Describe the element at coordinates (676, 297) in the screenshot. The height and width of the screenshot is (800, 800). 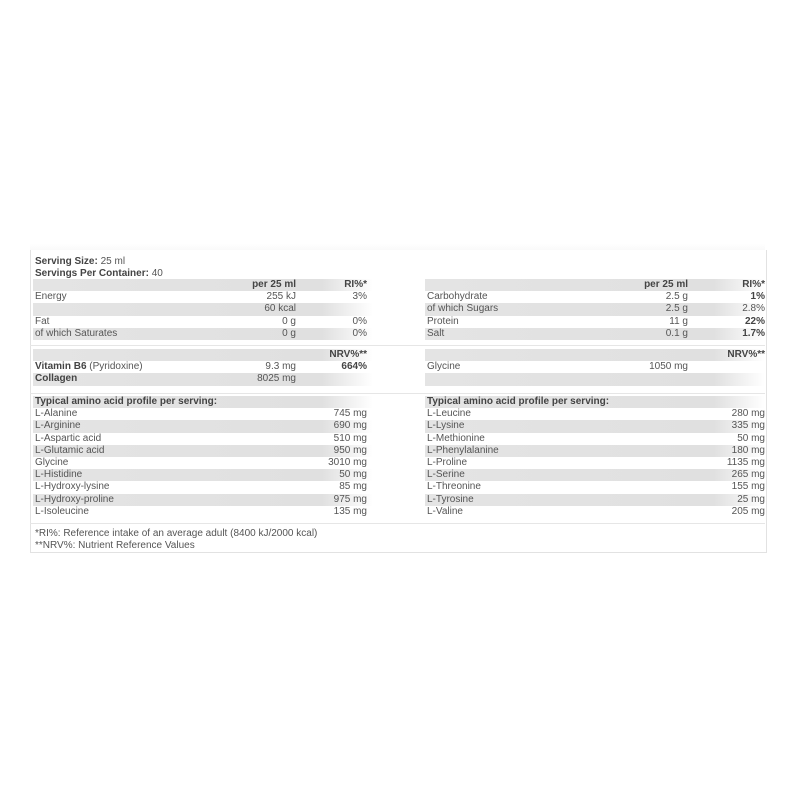
I see `nutrient-value: 2.5 g` at that location.